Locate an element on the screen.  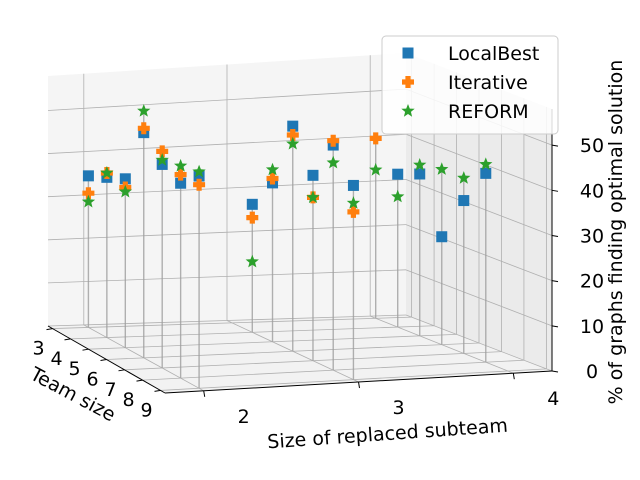
floor-pane is located at coordinates (300, 354).